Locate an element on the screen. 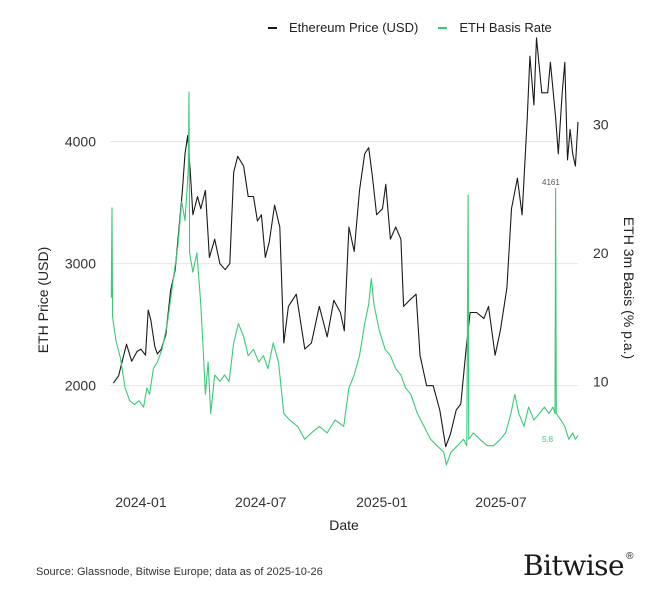 This screenshot has height=598, width=671. legend-item-ethereum-price: Ethereum Price (USD) is located at coordinates (343, 27).